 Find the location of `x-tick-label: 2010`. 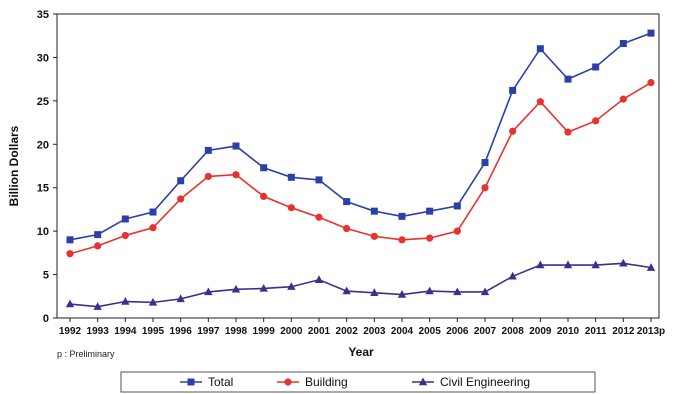

x-tick-label: 2010 is located at coordinates (568, 331).